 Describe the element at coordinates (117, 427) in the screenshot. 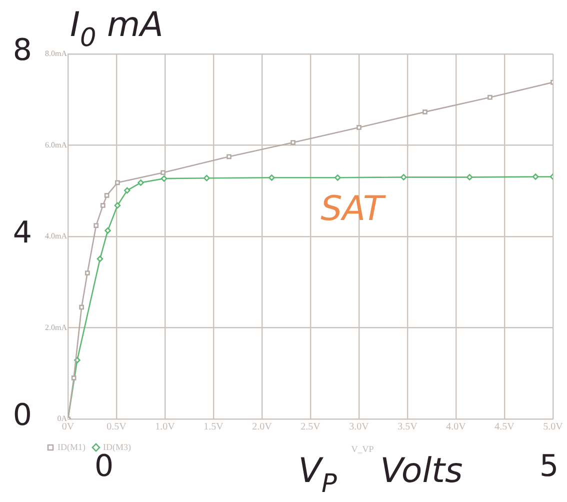

I see `x-tick-label: 0.5V` at that location.